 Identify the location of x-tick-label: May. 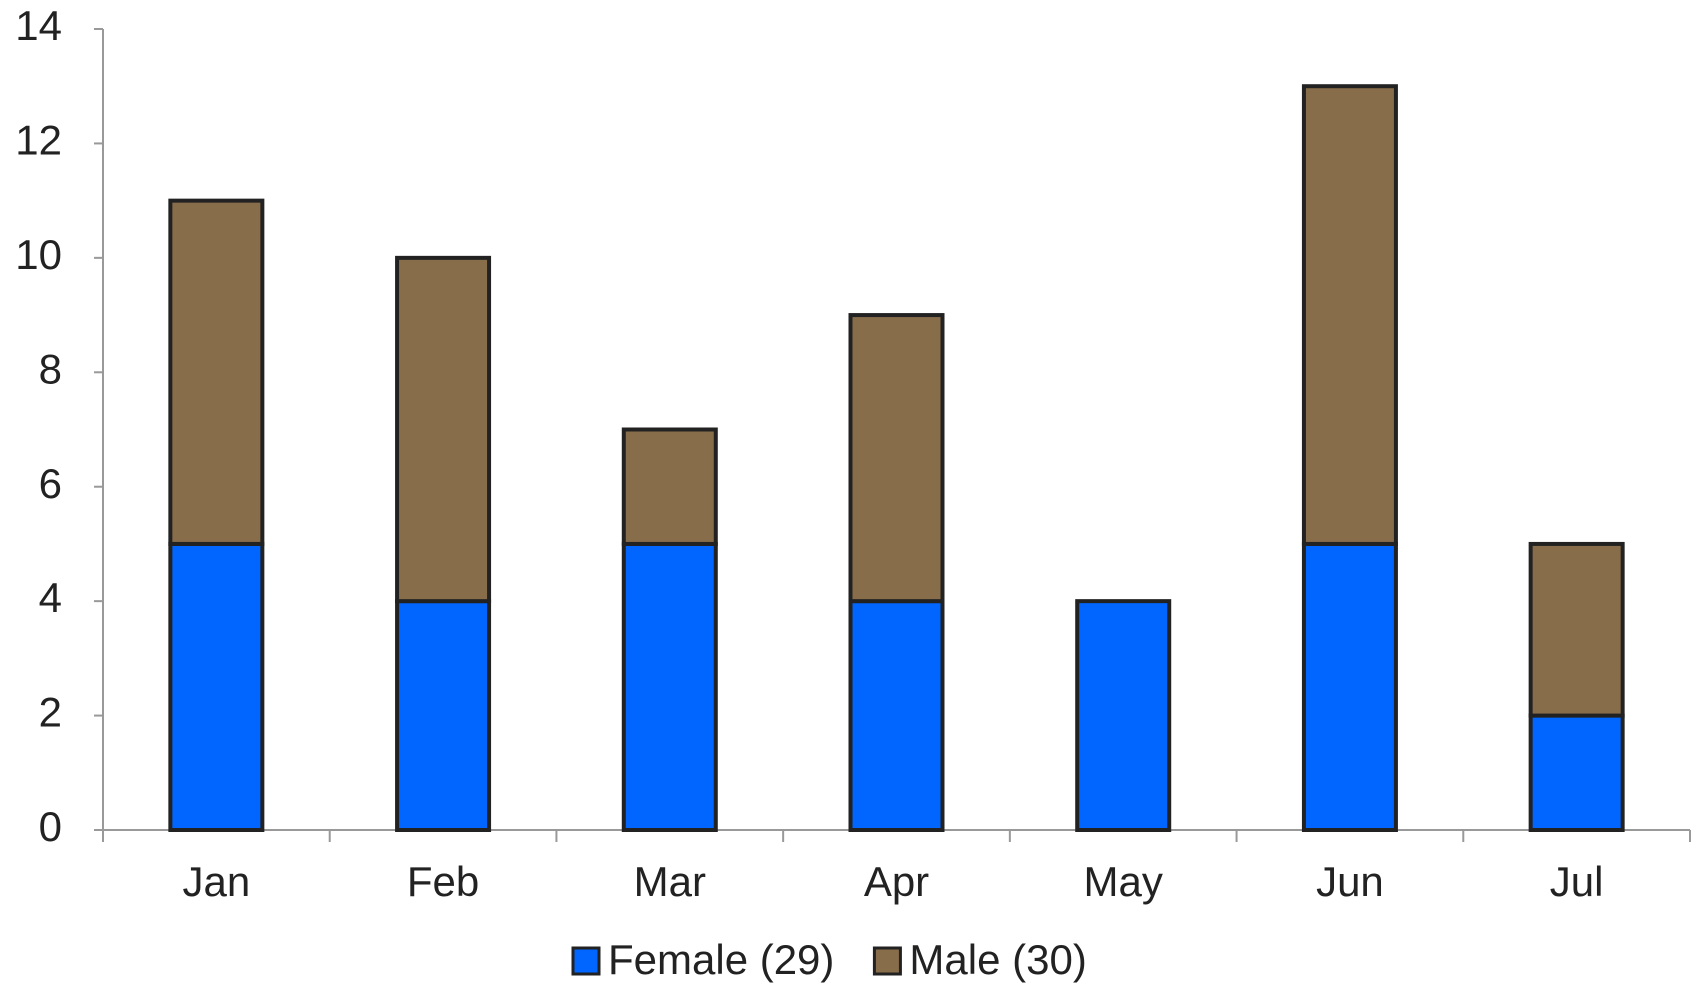
(1123, 881).